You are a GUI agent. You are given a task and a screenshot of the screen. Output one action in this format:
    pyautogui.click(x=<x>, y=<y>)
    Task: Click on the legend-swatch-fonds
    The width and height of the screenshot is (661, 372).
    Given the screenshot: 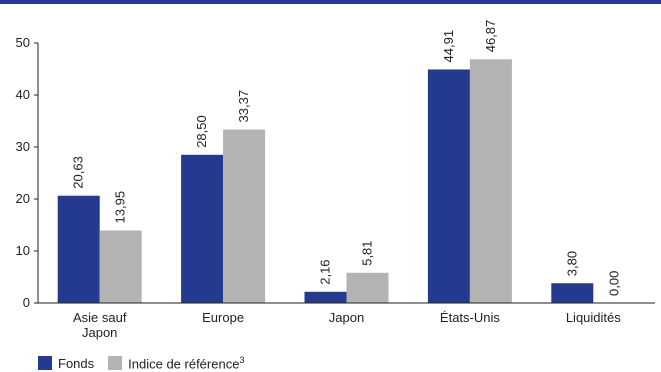 What is the action you would take?
    pyautogui.click(x=45, y=363)
    